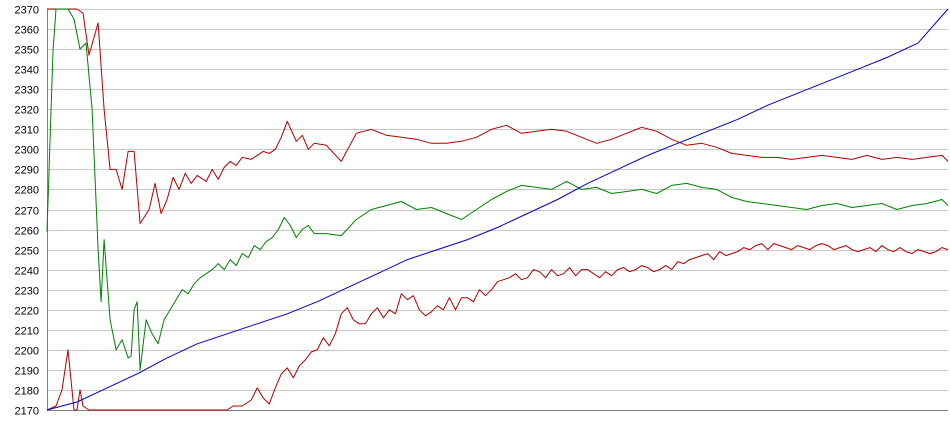  I want to click on y-tick-label-2280: 2280, so click(27, 191).